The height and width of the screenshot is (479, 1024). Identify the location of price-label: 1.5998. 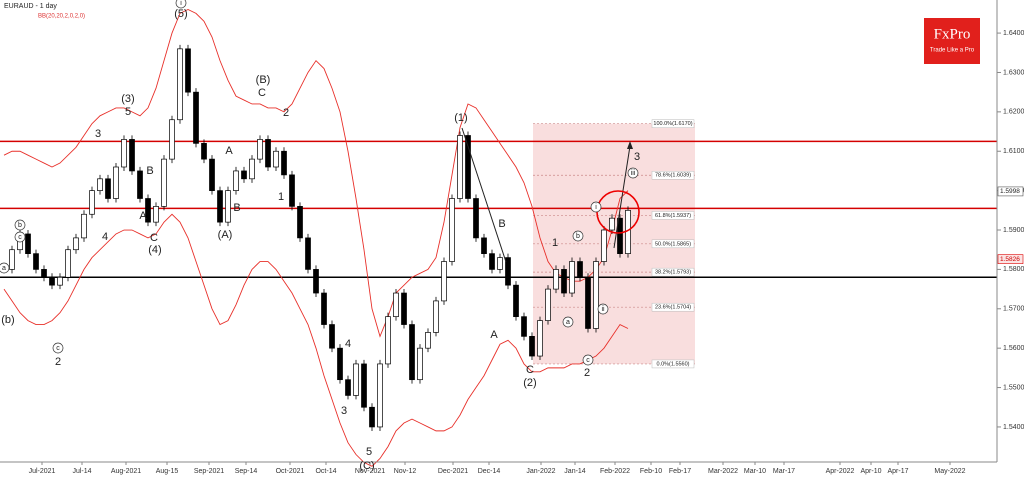
(1010, 191).